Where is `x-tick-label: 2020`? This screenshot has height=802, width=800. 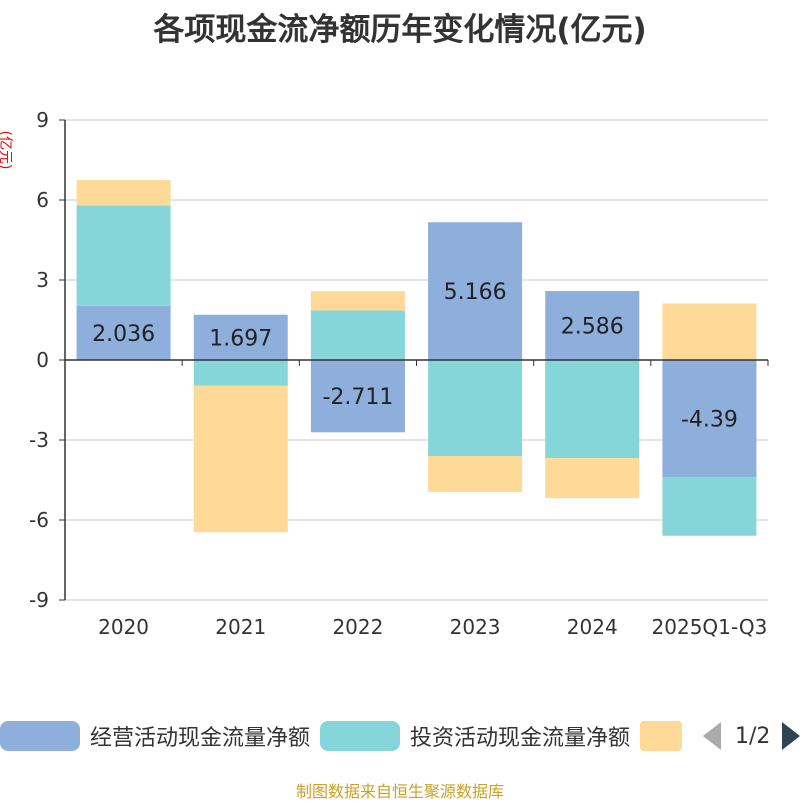 x-tick-label: 2020 is located at coordinates (123, 627).